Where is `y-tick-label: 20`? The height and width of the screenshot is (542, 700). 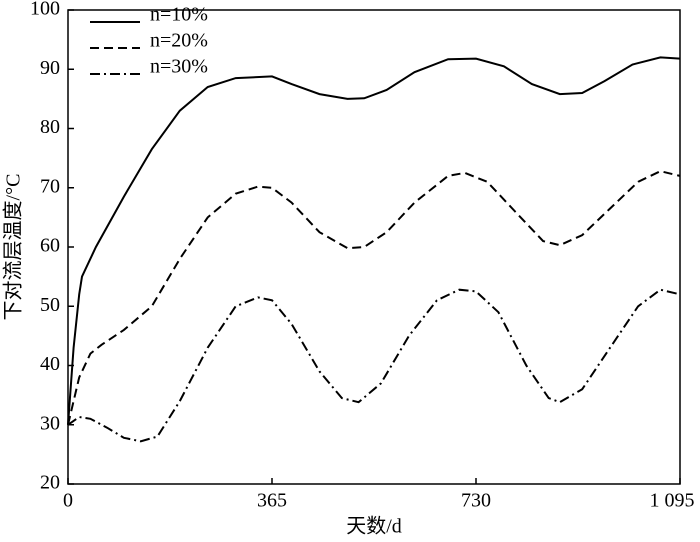 y-tick-label: 20 is located at coordinates (50, 483).